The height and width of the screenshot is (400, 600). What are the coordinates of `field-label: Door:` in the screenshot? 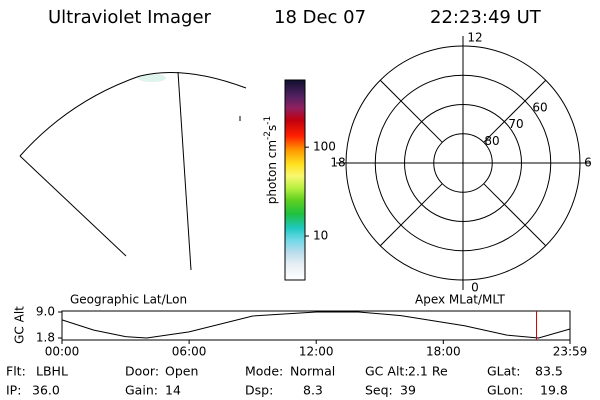 It's located at (142, 371).